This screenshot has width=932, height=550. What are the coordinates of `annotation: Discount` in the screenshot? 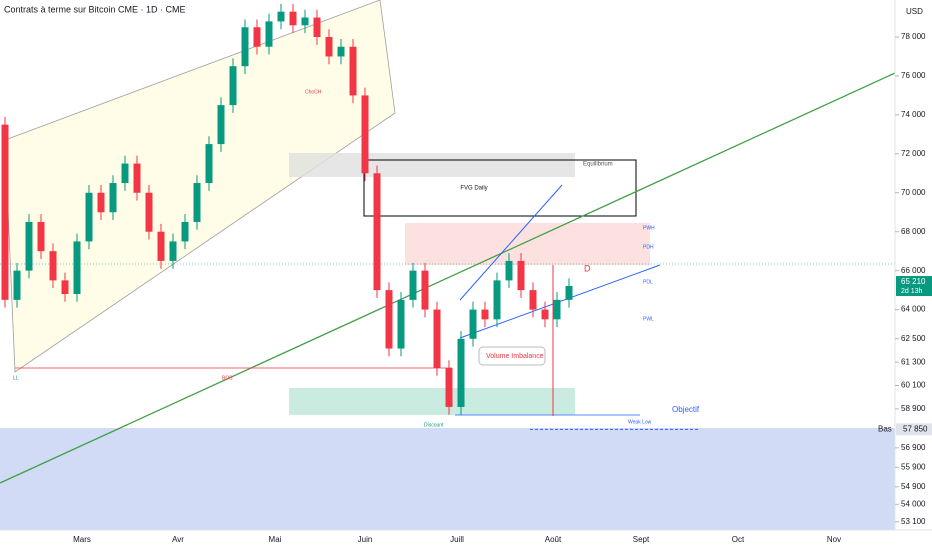 It's located at (434, 425).